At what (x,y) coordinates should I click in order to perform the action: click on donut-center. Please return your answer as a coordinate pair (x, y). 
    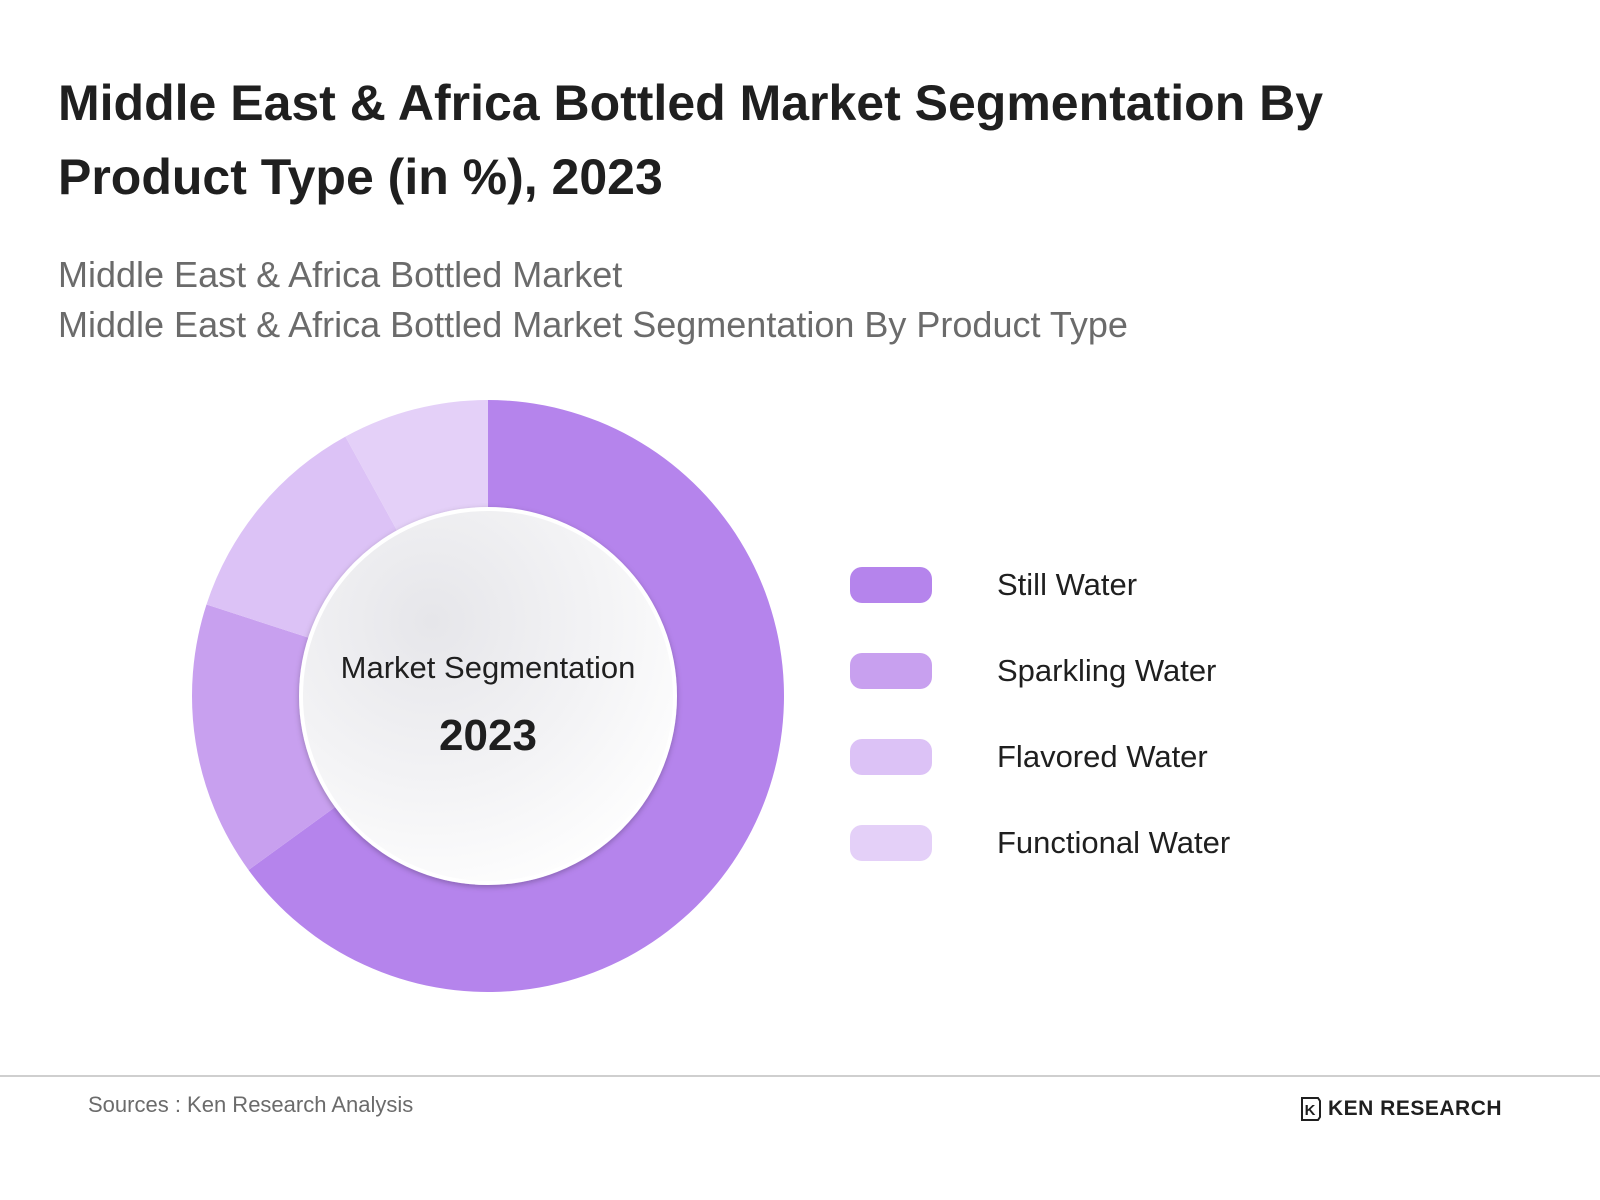
    Looking at the image, I should click on (488, 696).